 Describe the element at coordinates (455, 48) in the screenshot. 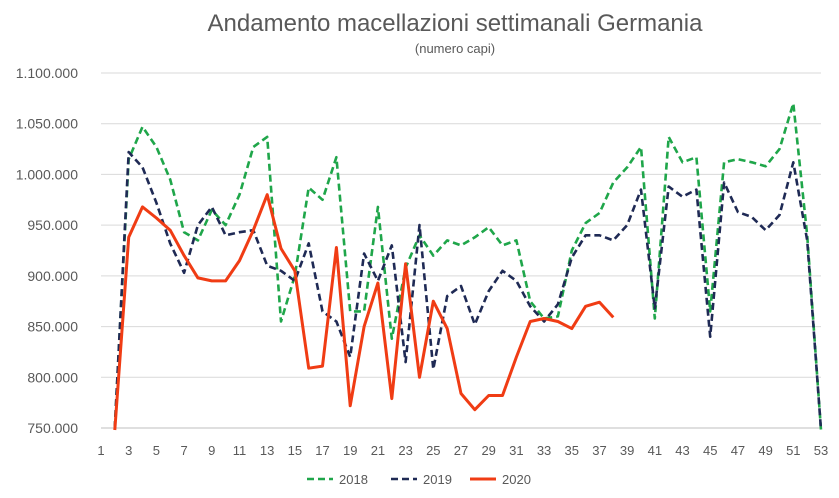

I see `chart-subtitle: (numero capi)` at that location.